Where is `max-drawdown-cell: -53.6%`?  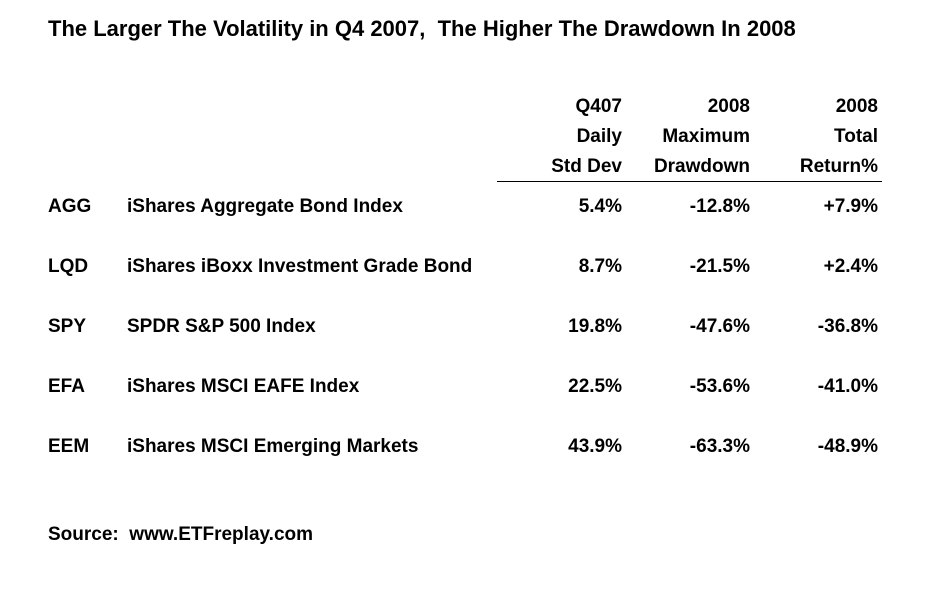
max-drawdown-cell: -53.6% is located at coordinates (719, 386).